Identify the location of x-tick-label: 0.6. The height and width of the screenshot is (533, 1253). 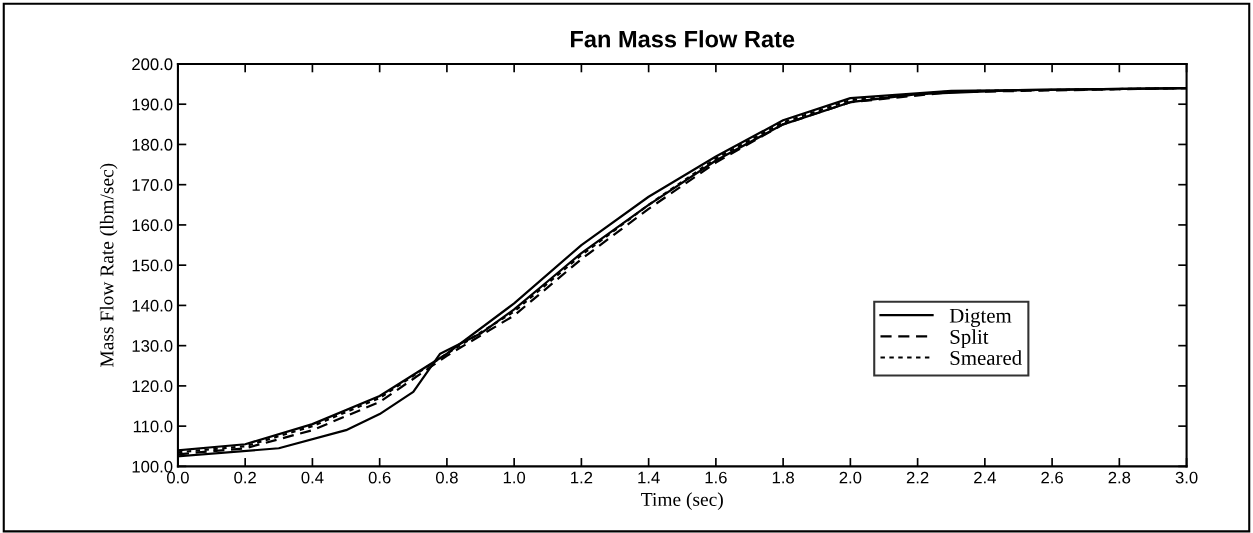
(379, 477).